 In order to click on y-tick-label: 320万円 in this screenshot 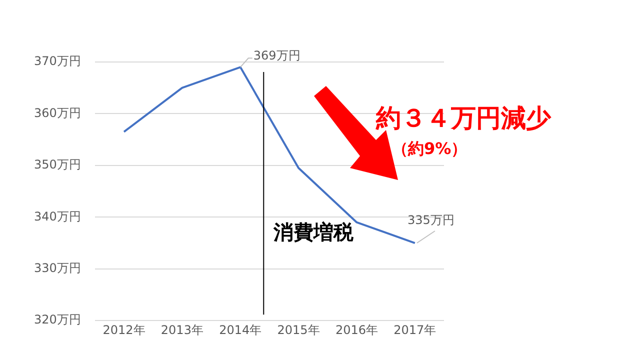, I will do `click(57, 319)`.